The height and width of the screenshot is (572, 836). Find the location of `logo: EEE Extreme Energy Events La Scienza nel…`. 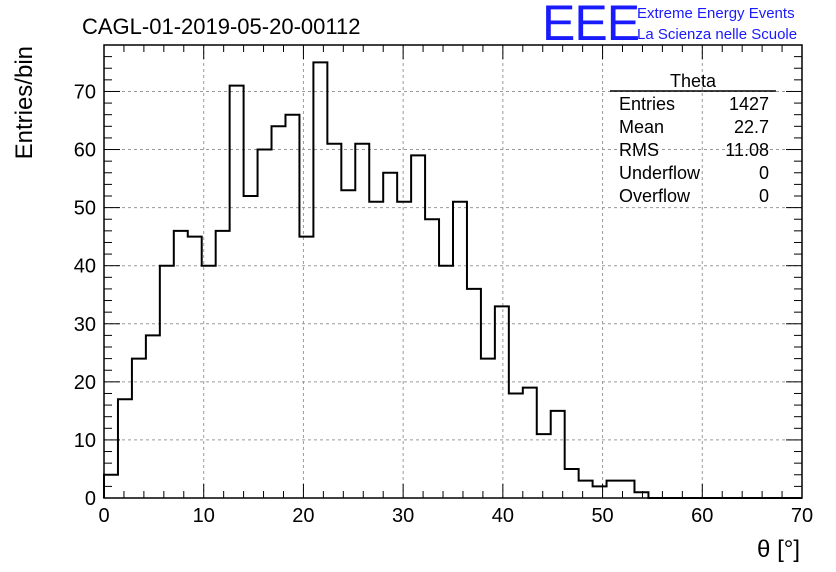

logo: EEE Extreme Energy Events La Scienza nel… is located at coordinates (669, 25).